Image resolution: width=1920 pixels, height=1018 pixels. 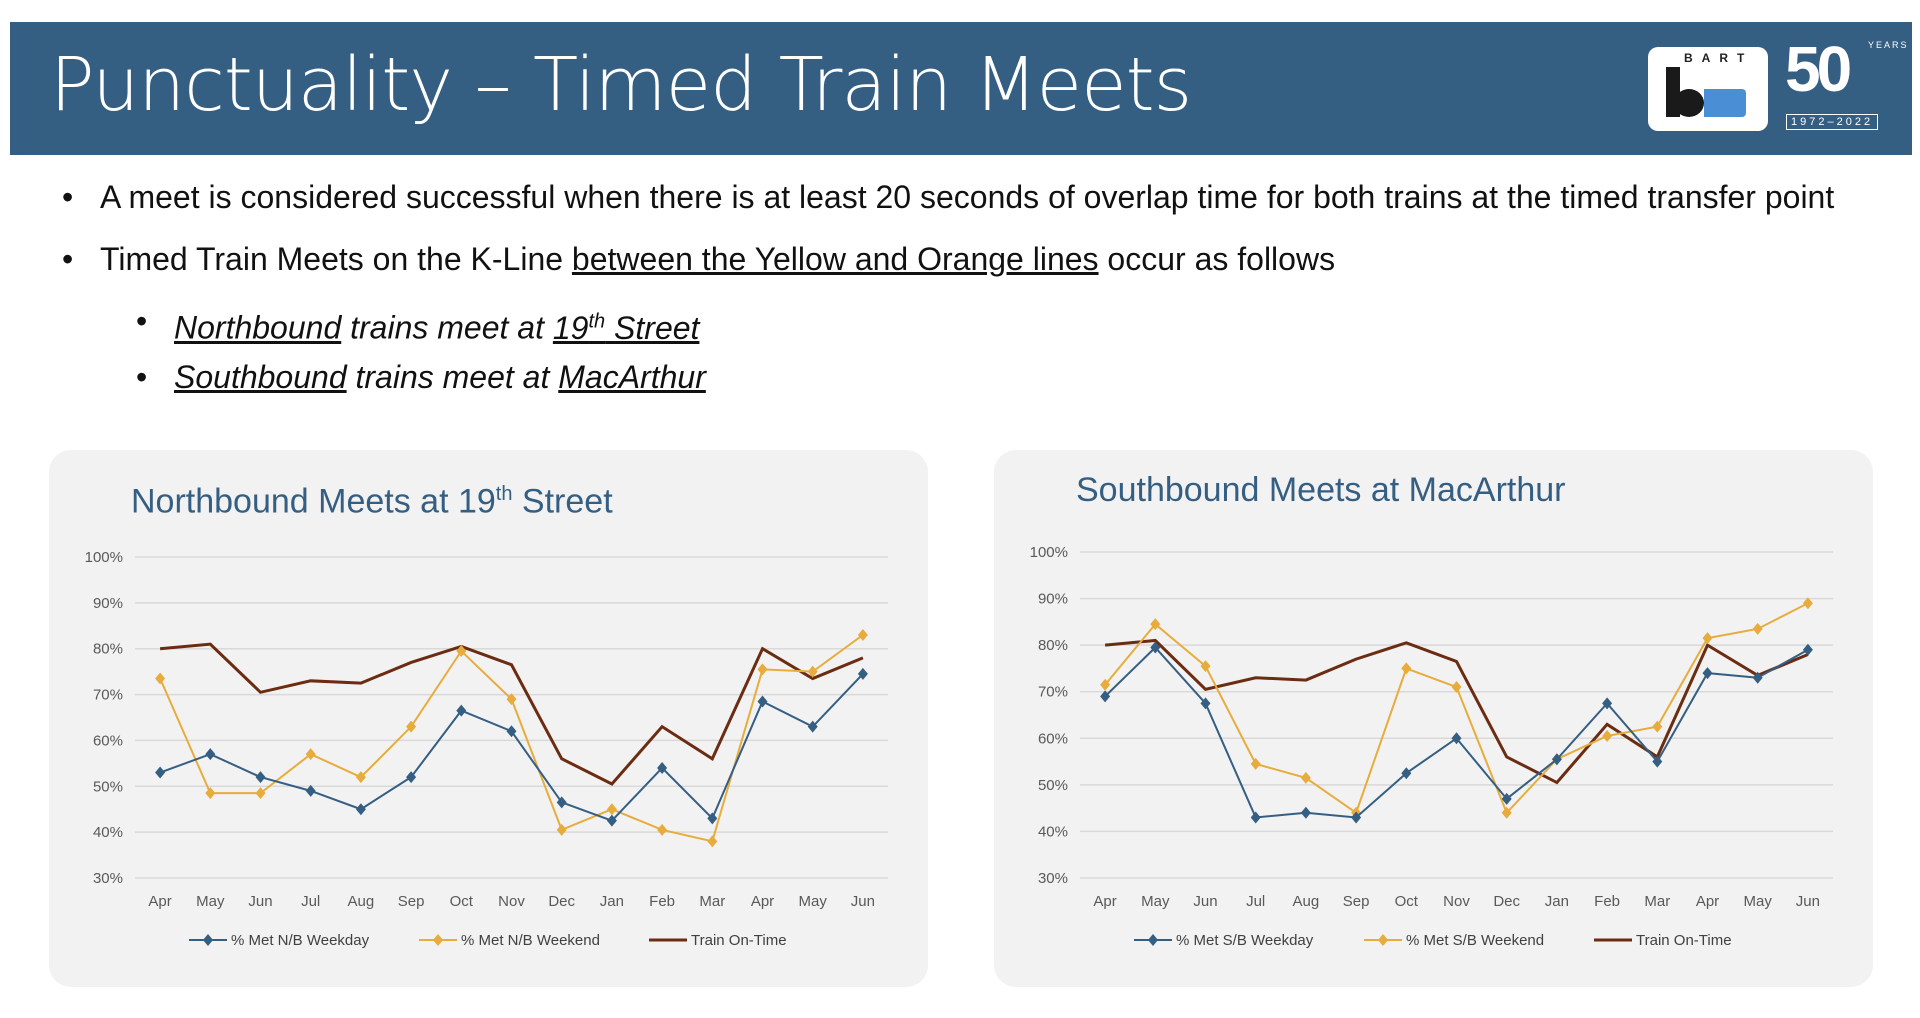 I want to click on x-tick-label: Nov, so click(x=1456, y=901).